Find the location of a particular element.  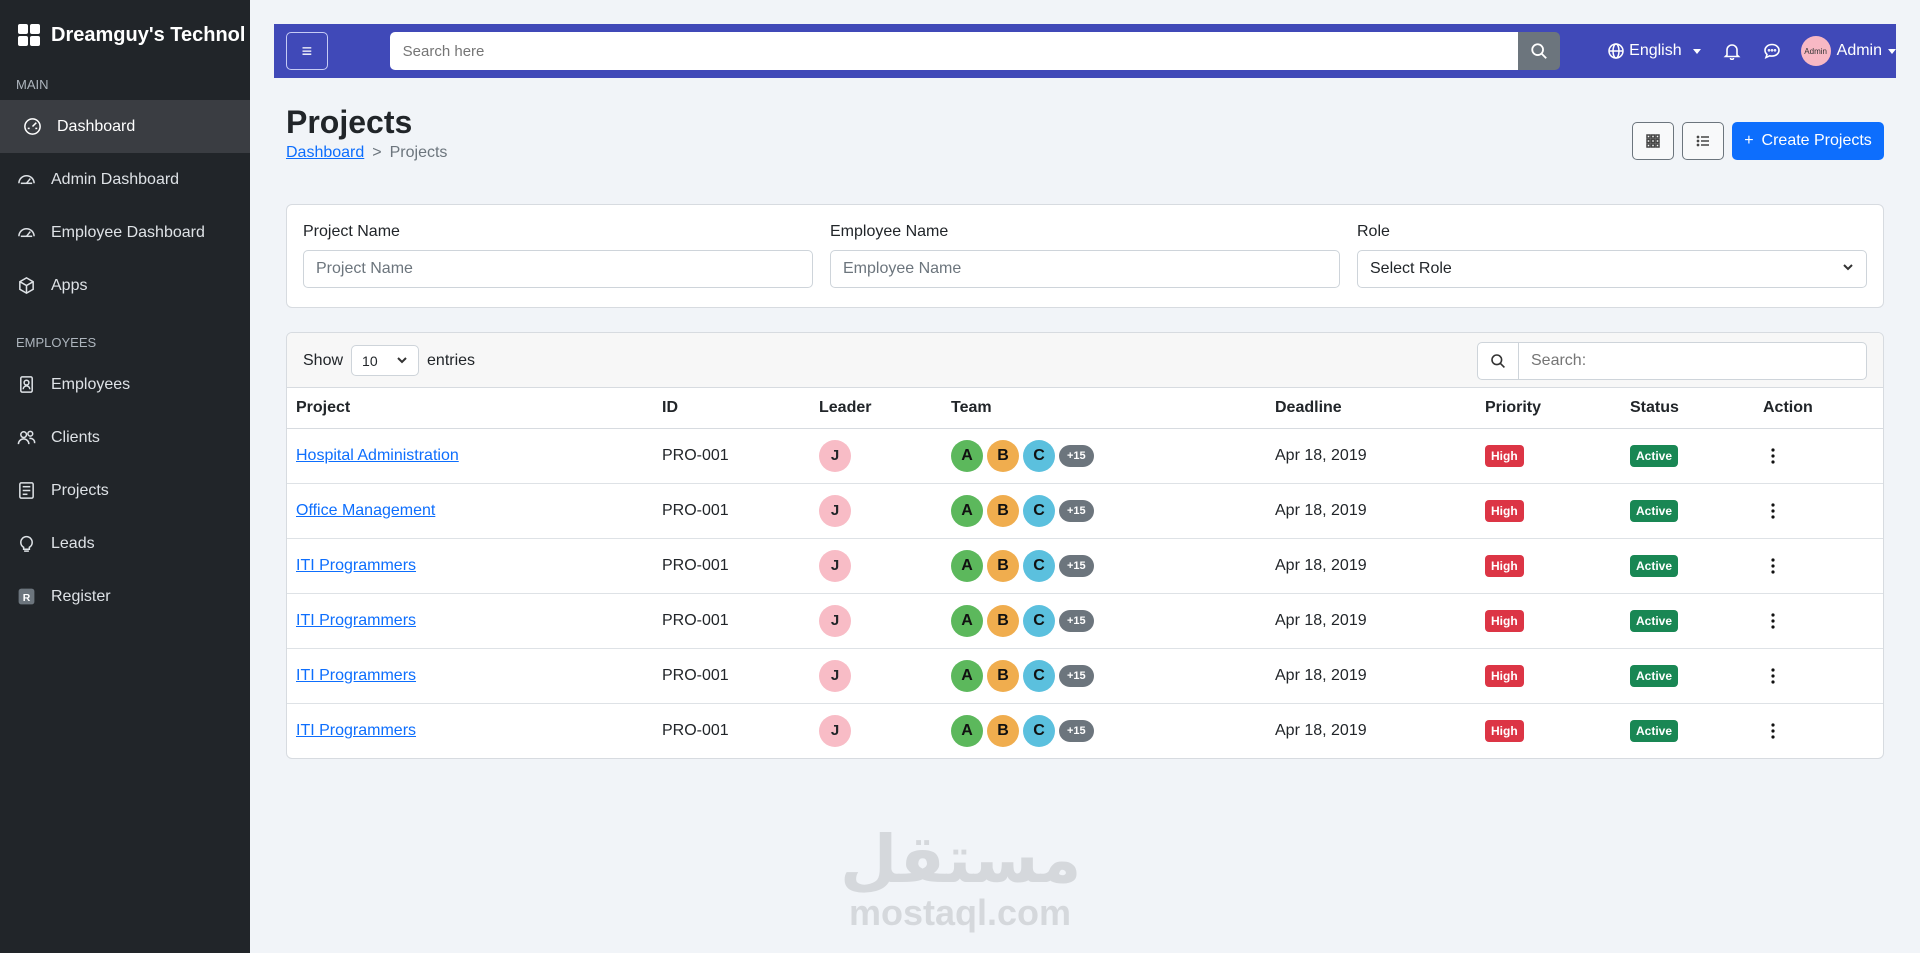

plus-icon: + is located at coordinates (1749, 140).